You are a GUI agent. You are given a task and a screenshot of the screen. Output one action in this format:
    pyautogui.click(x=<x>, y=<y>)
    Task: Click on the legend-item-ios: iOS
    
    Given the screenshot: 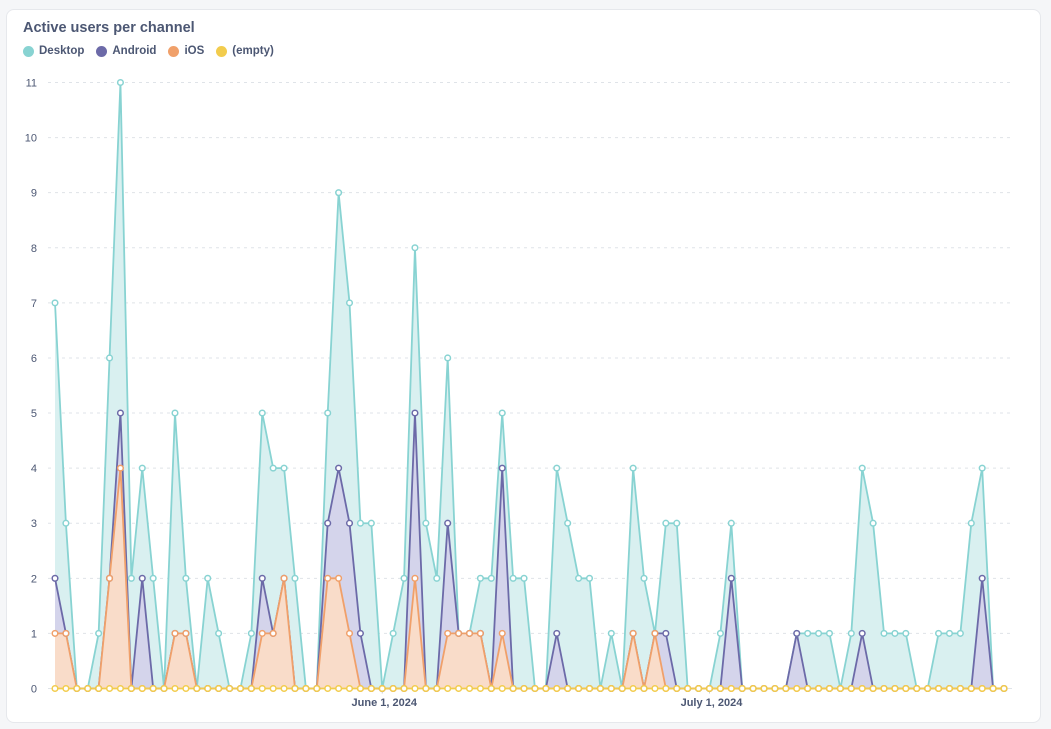 What is the action you would take?
    pyautogui.click(x=186, y=51)
    